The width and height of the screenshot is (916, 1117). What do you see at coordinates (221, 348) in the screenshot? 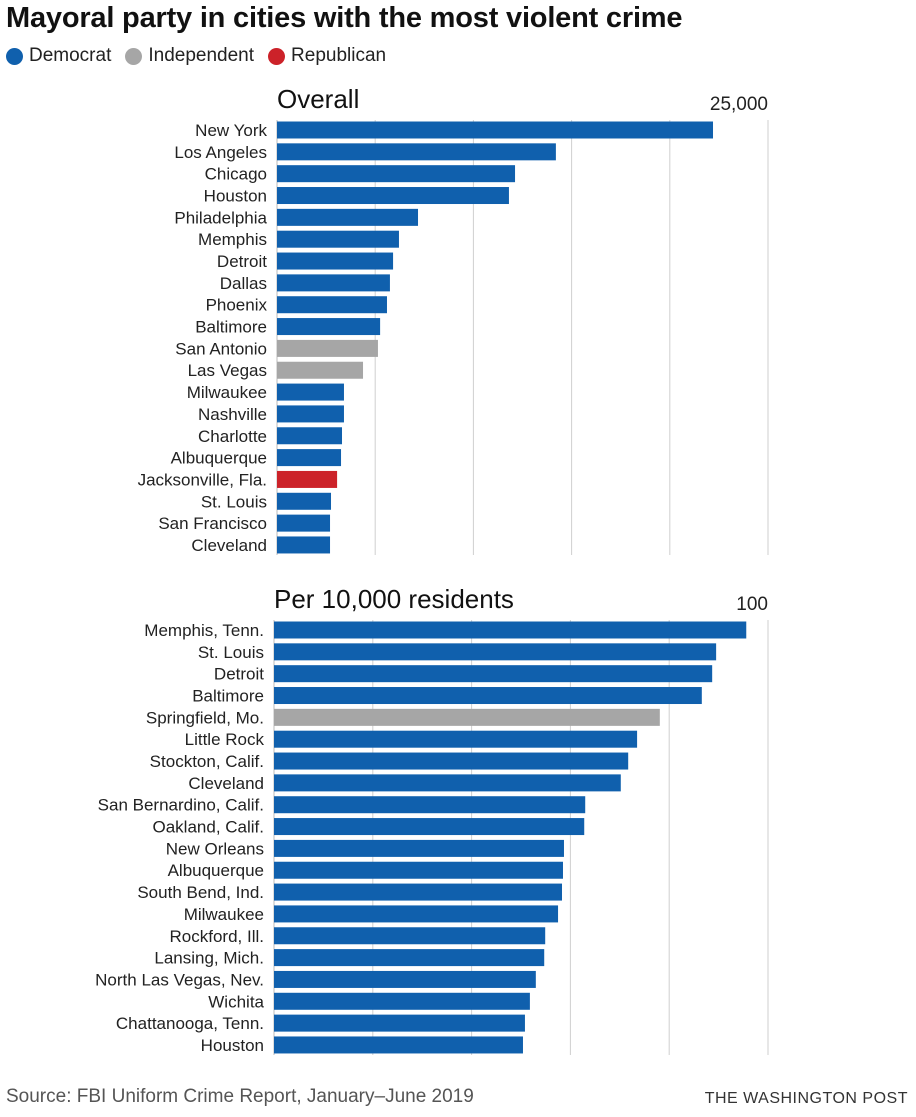
I see `category-label: San Antonio` at bounding box center [221, 348].